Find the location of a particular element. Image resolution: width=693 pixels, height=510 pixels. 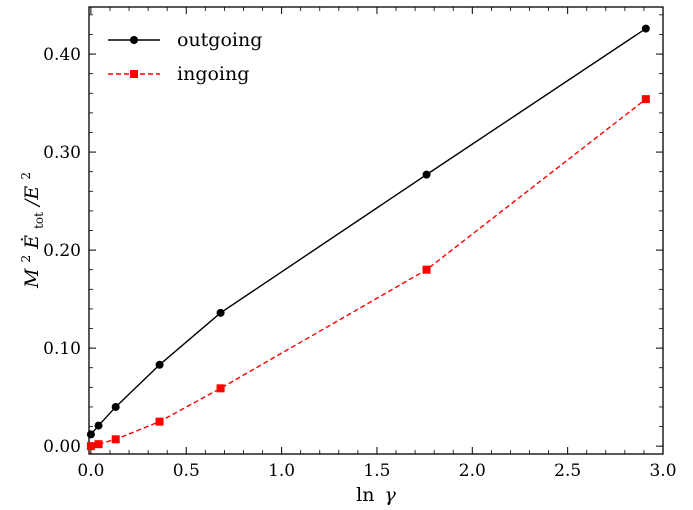

legend: outgoing ingoing is located at coordinates (185, 57).